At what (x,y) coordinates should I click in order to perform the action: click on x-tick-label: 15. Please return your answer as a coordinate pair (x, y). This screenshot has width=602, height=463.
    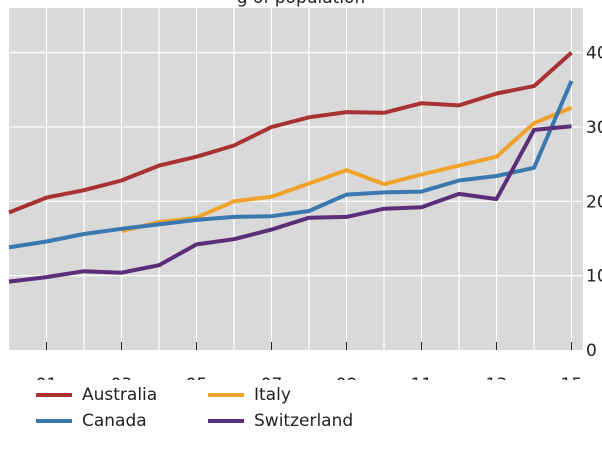
    Looking at the image, I should click on (572, 377).